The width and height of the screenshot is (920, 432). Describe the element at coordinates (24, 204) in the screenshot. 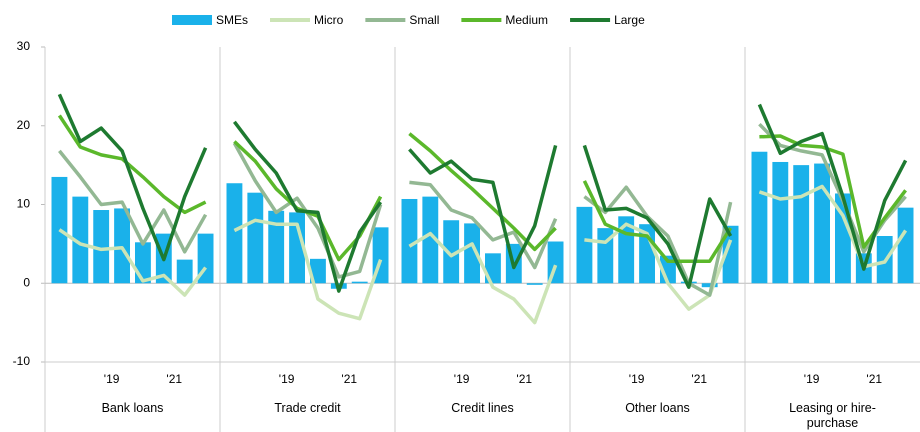

I see `y-tick-label: 10` at that location.